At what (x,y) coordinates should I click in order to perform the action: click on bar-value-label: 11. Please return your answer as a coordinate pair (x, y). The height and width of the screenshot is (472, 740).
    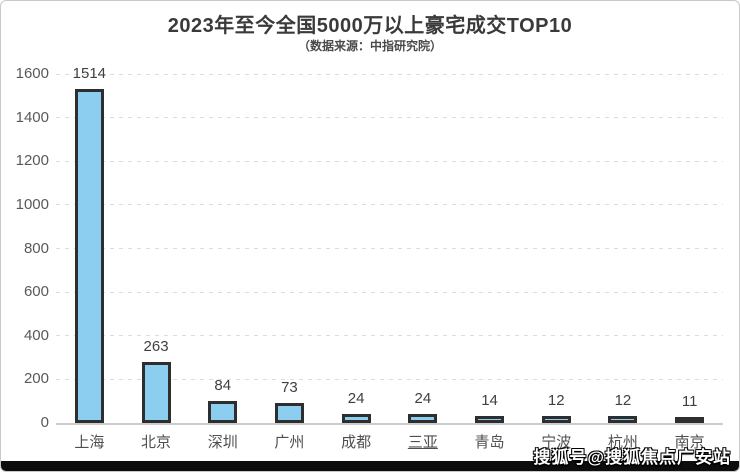
    Looking at the image, I should click on (689, 401).